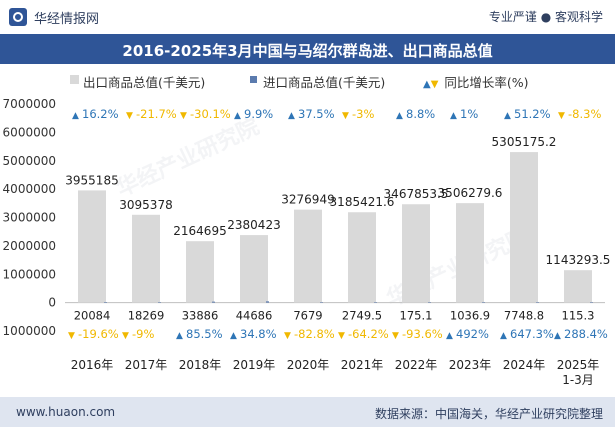 The image size is (615, 427). Describe the element at coordinates (29, 132) in the screenshot. I see `y-tick-label: 6000000` at that location.